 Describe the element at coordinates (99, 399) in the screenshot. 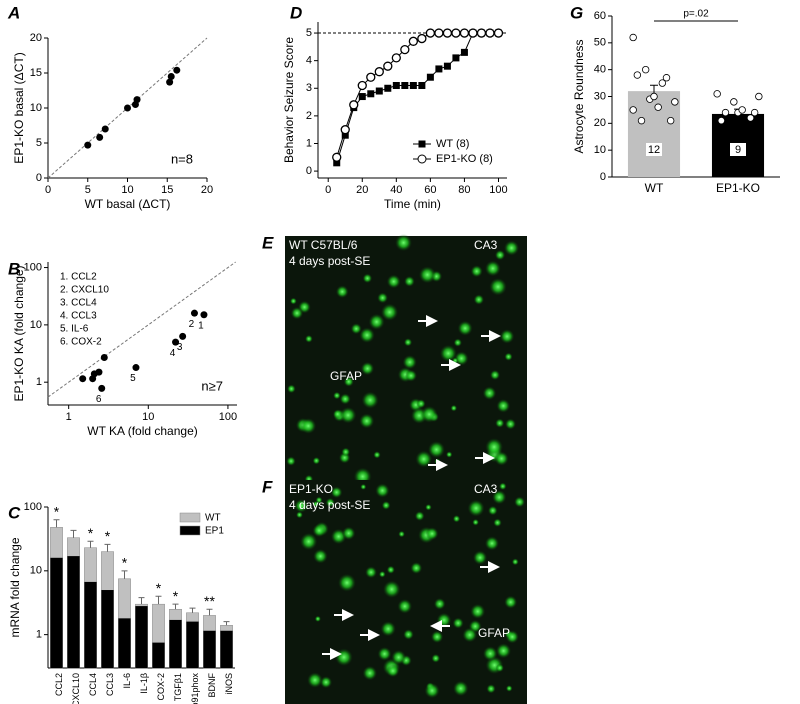

I see `point-label: 6` at that location.